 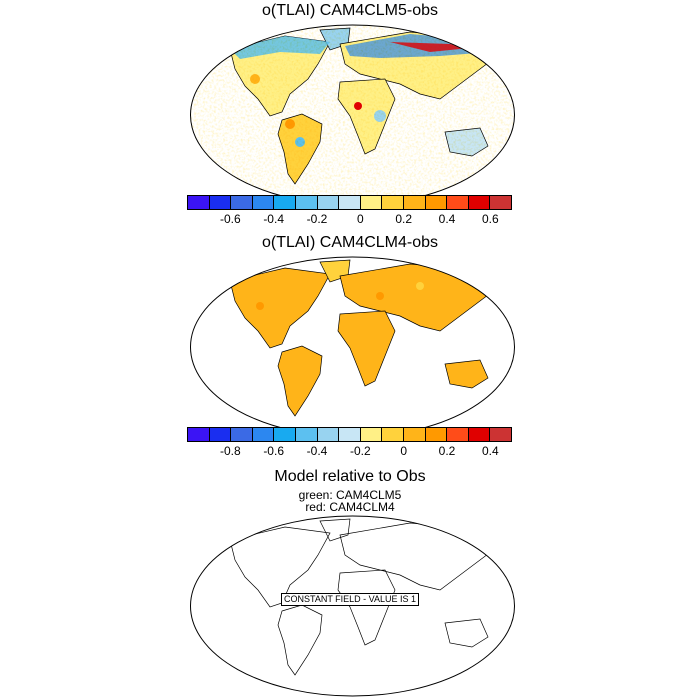 I want to click on colorbar-tick-label: 0.6, so click(x=490, y=219).